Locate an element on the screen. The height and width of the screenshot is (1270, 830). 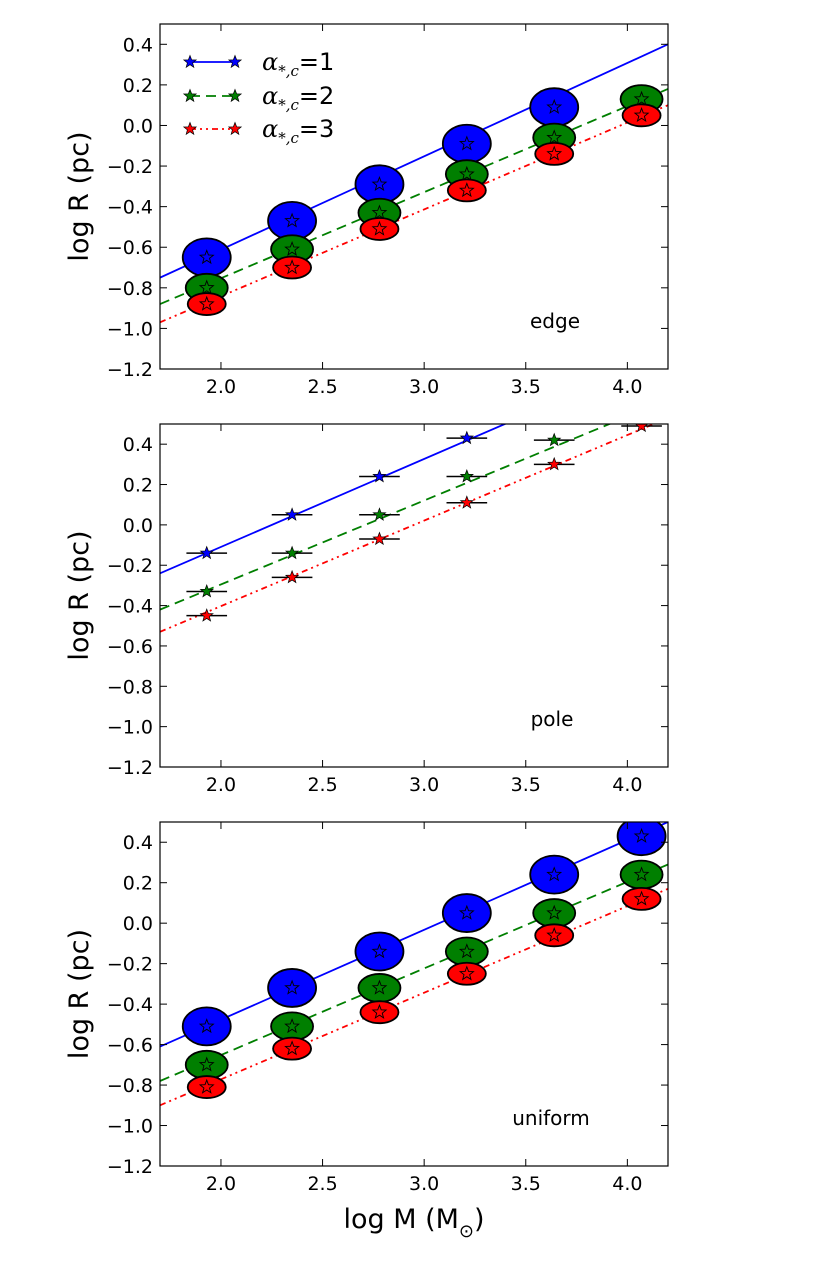
x-axis-title-main: log M (M is located at coordinates (400, 1219).